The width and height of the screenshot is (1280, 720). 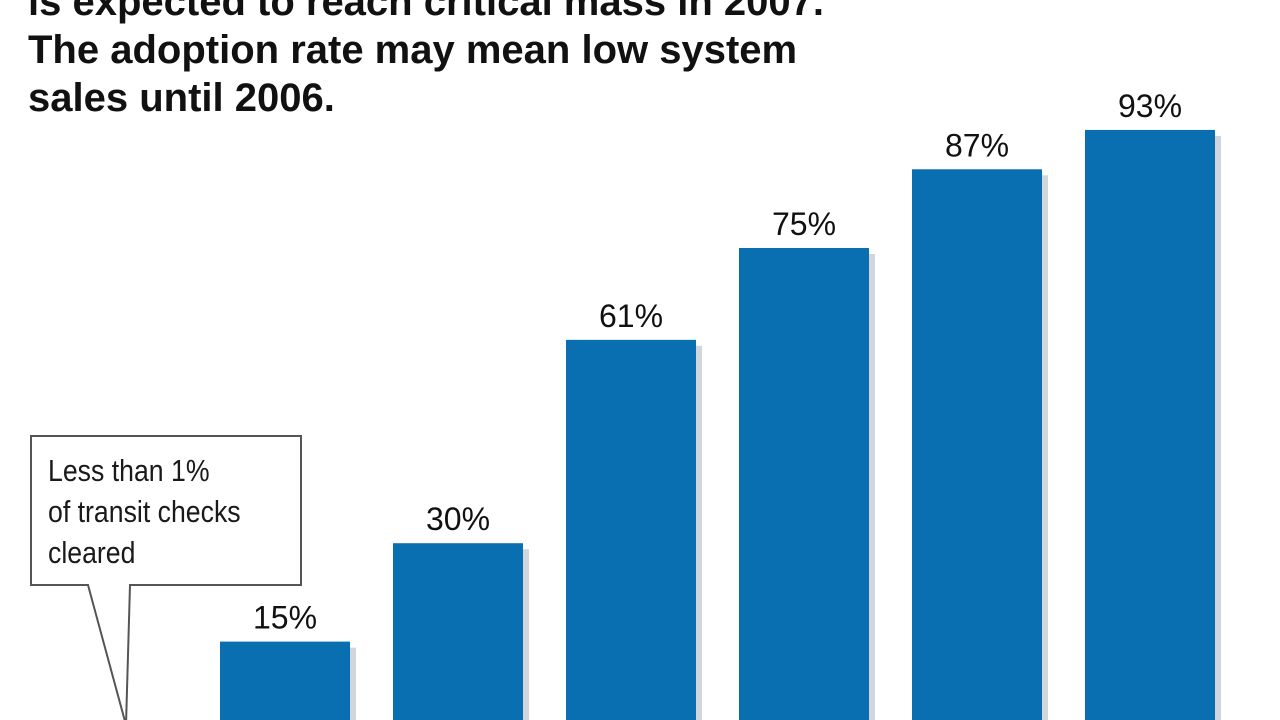 What do you see at coordinates (804, 224) in the screenshot?
I see `bar-value-label-4: 75%` at bounding box center [804, 224].